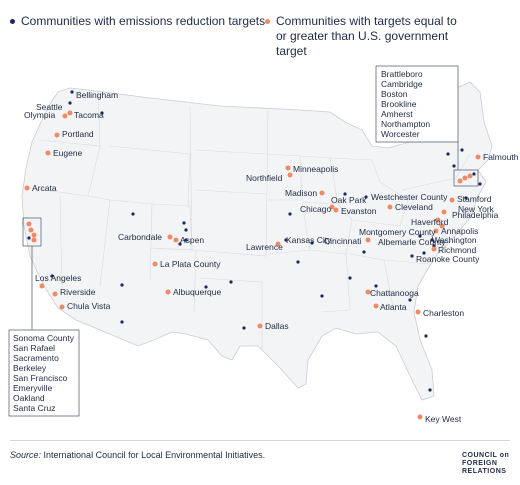 This screenshot has width=520, height=485. What do you see at coordinates (412, 242) in the screenshot?
I see `city-label: Albemarle County` at bounding box center [412, 242].